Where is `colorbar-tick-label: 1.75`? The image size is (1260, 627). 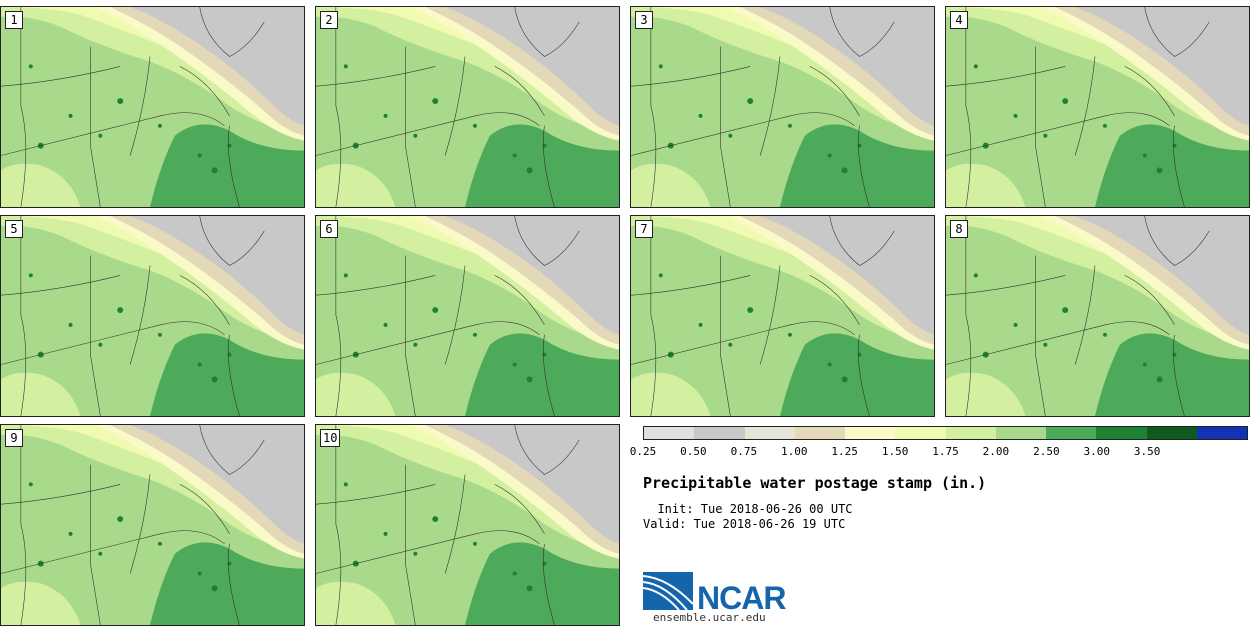 colorbar-tick-label: 1.75 is located at coordinates (945, 451).